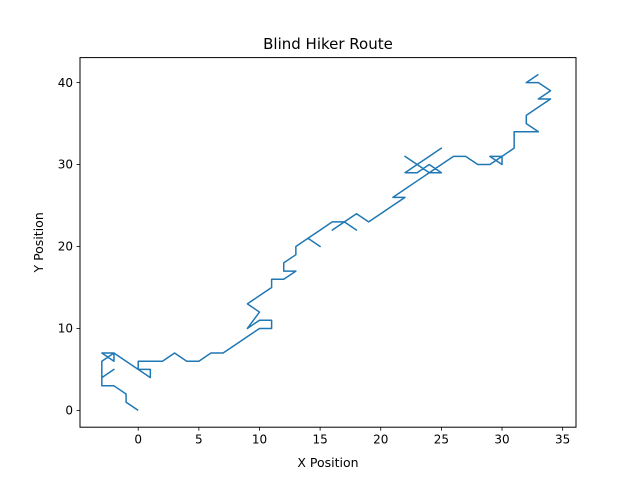  What do you see at coordinates (38, 242) in the screenshot?
I see `y-axis-label: Y Position` at bounding box center [38, 242].